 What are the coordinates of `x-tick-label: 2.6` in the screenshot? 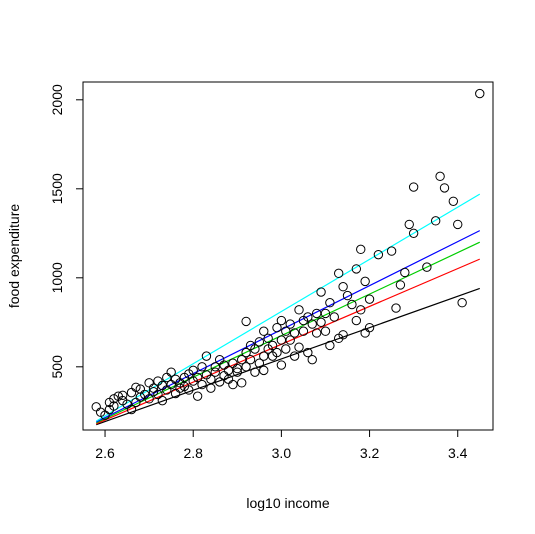 It's located at (105, 453).